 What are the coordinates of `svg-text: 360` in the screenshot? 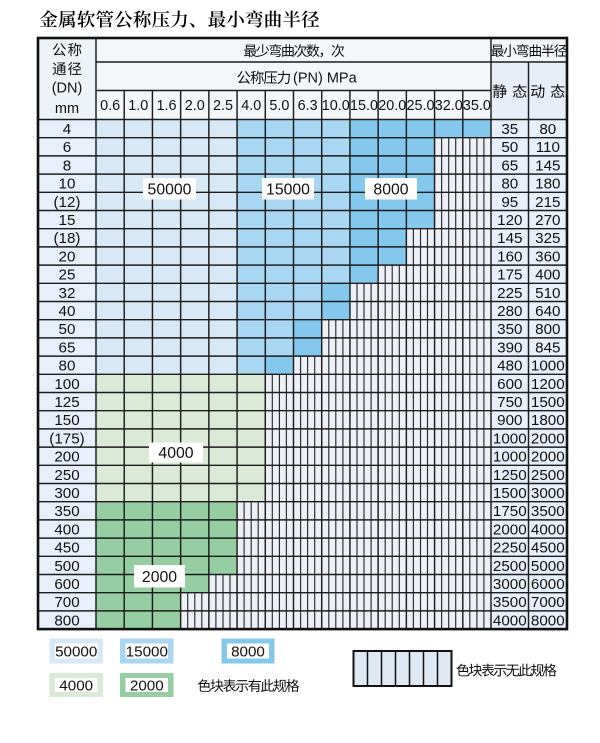 It's located at (547, 256).